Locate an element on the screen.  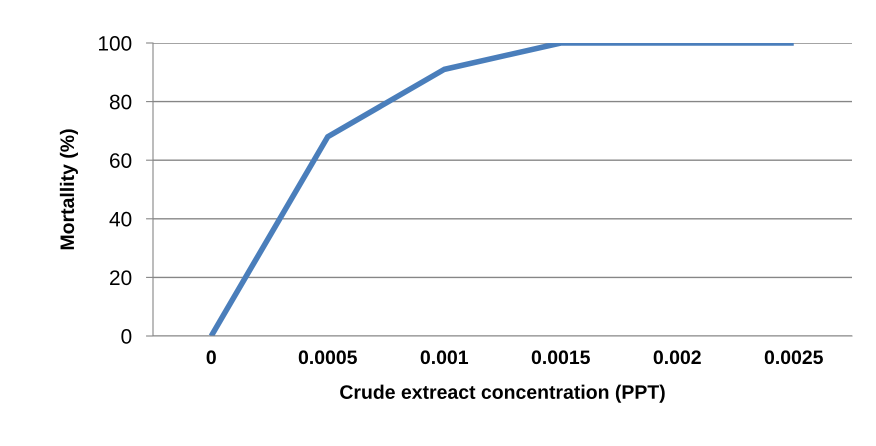
y-tick-label: 60 is located at coordinates (121, 160).